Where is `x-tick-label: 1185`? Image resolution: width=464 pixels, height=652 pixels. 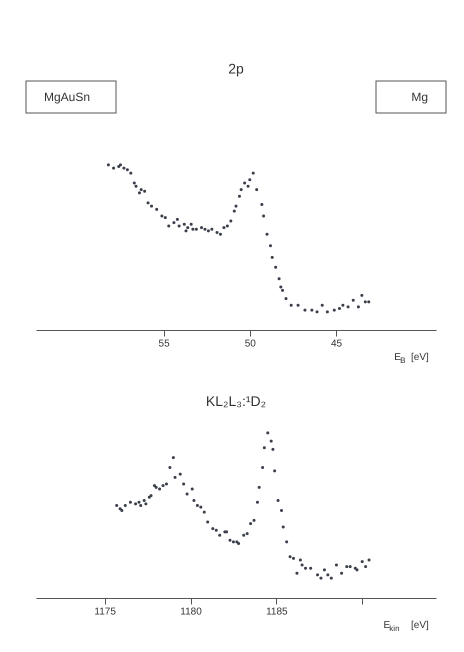
x-tick-label: 1185 is located at coordinates (277, 612).